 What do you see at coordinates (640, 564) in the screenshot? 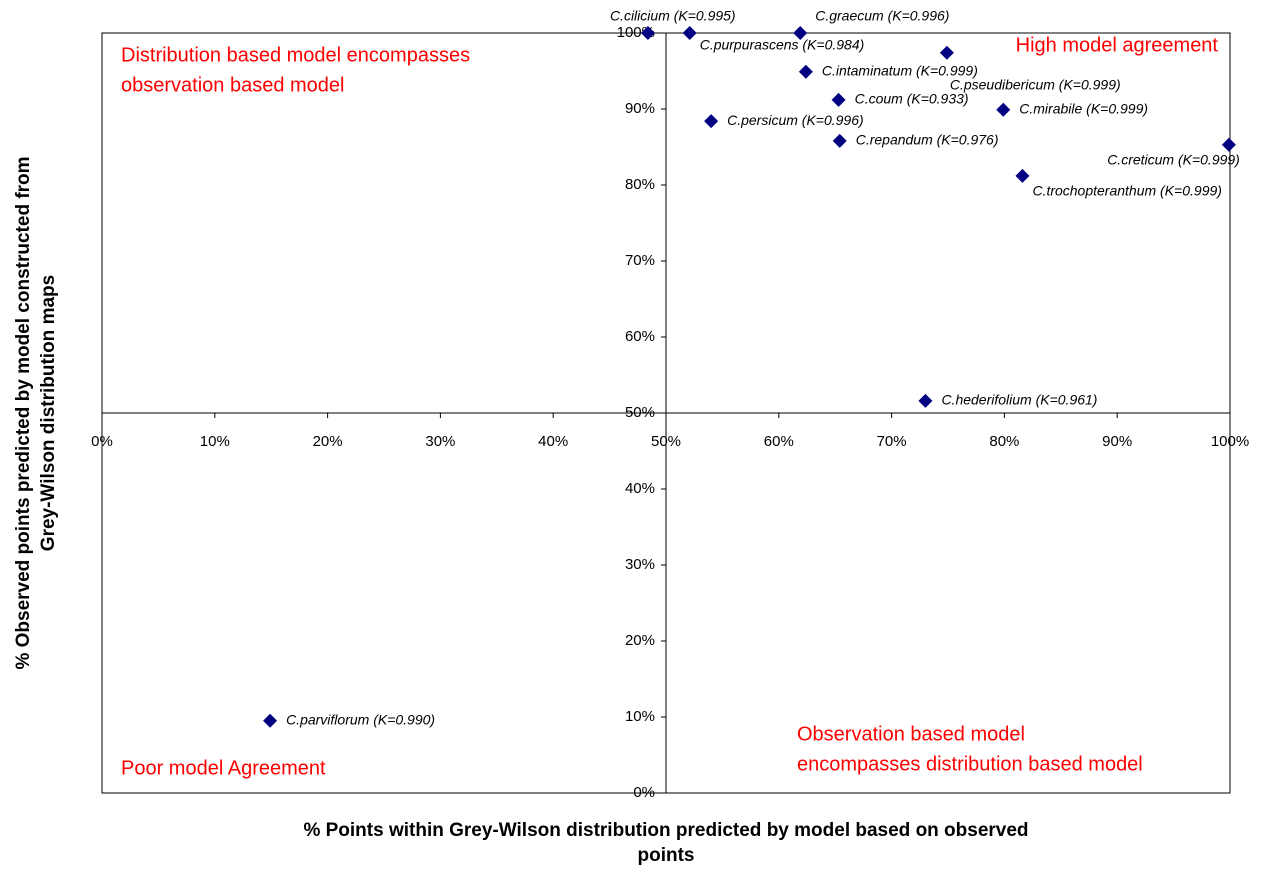
I see `y-tick-label: 30%` at bounding box center [640, 564].